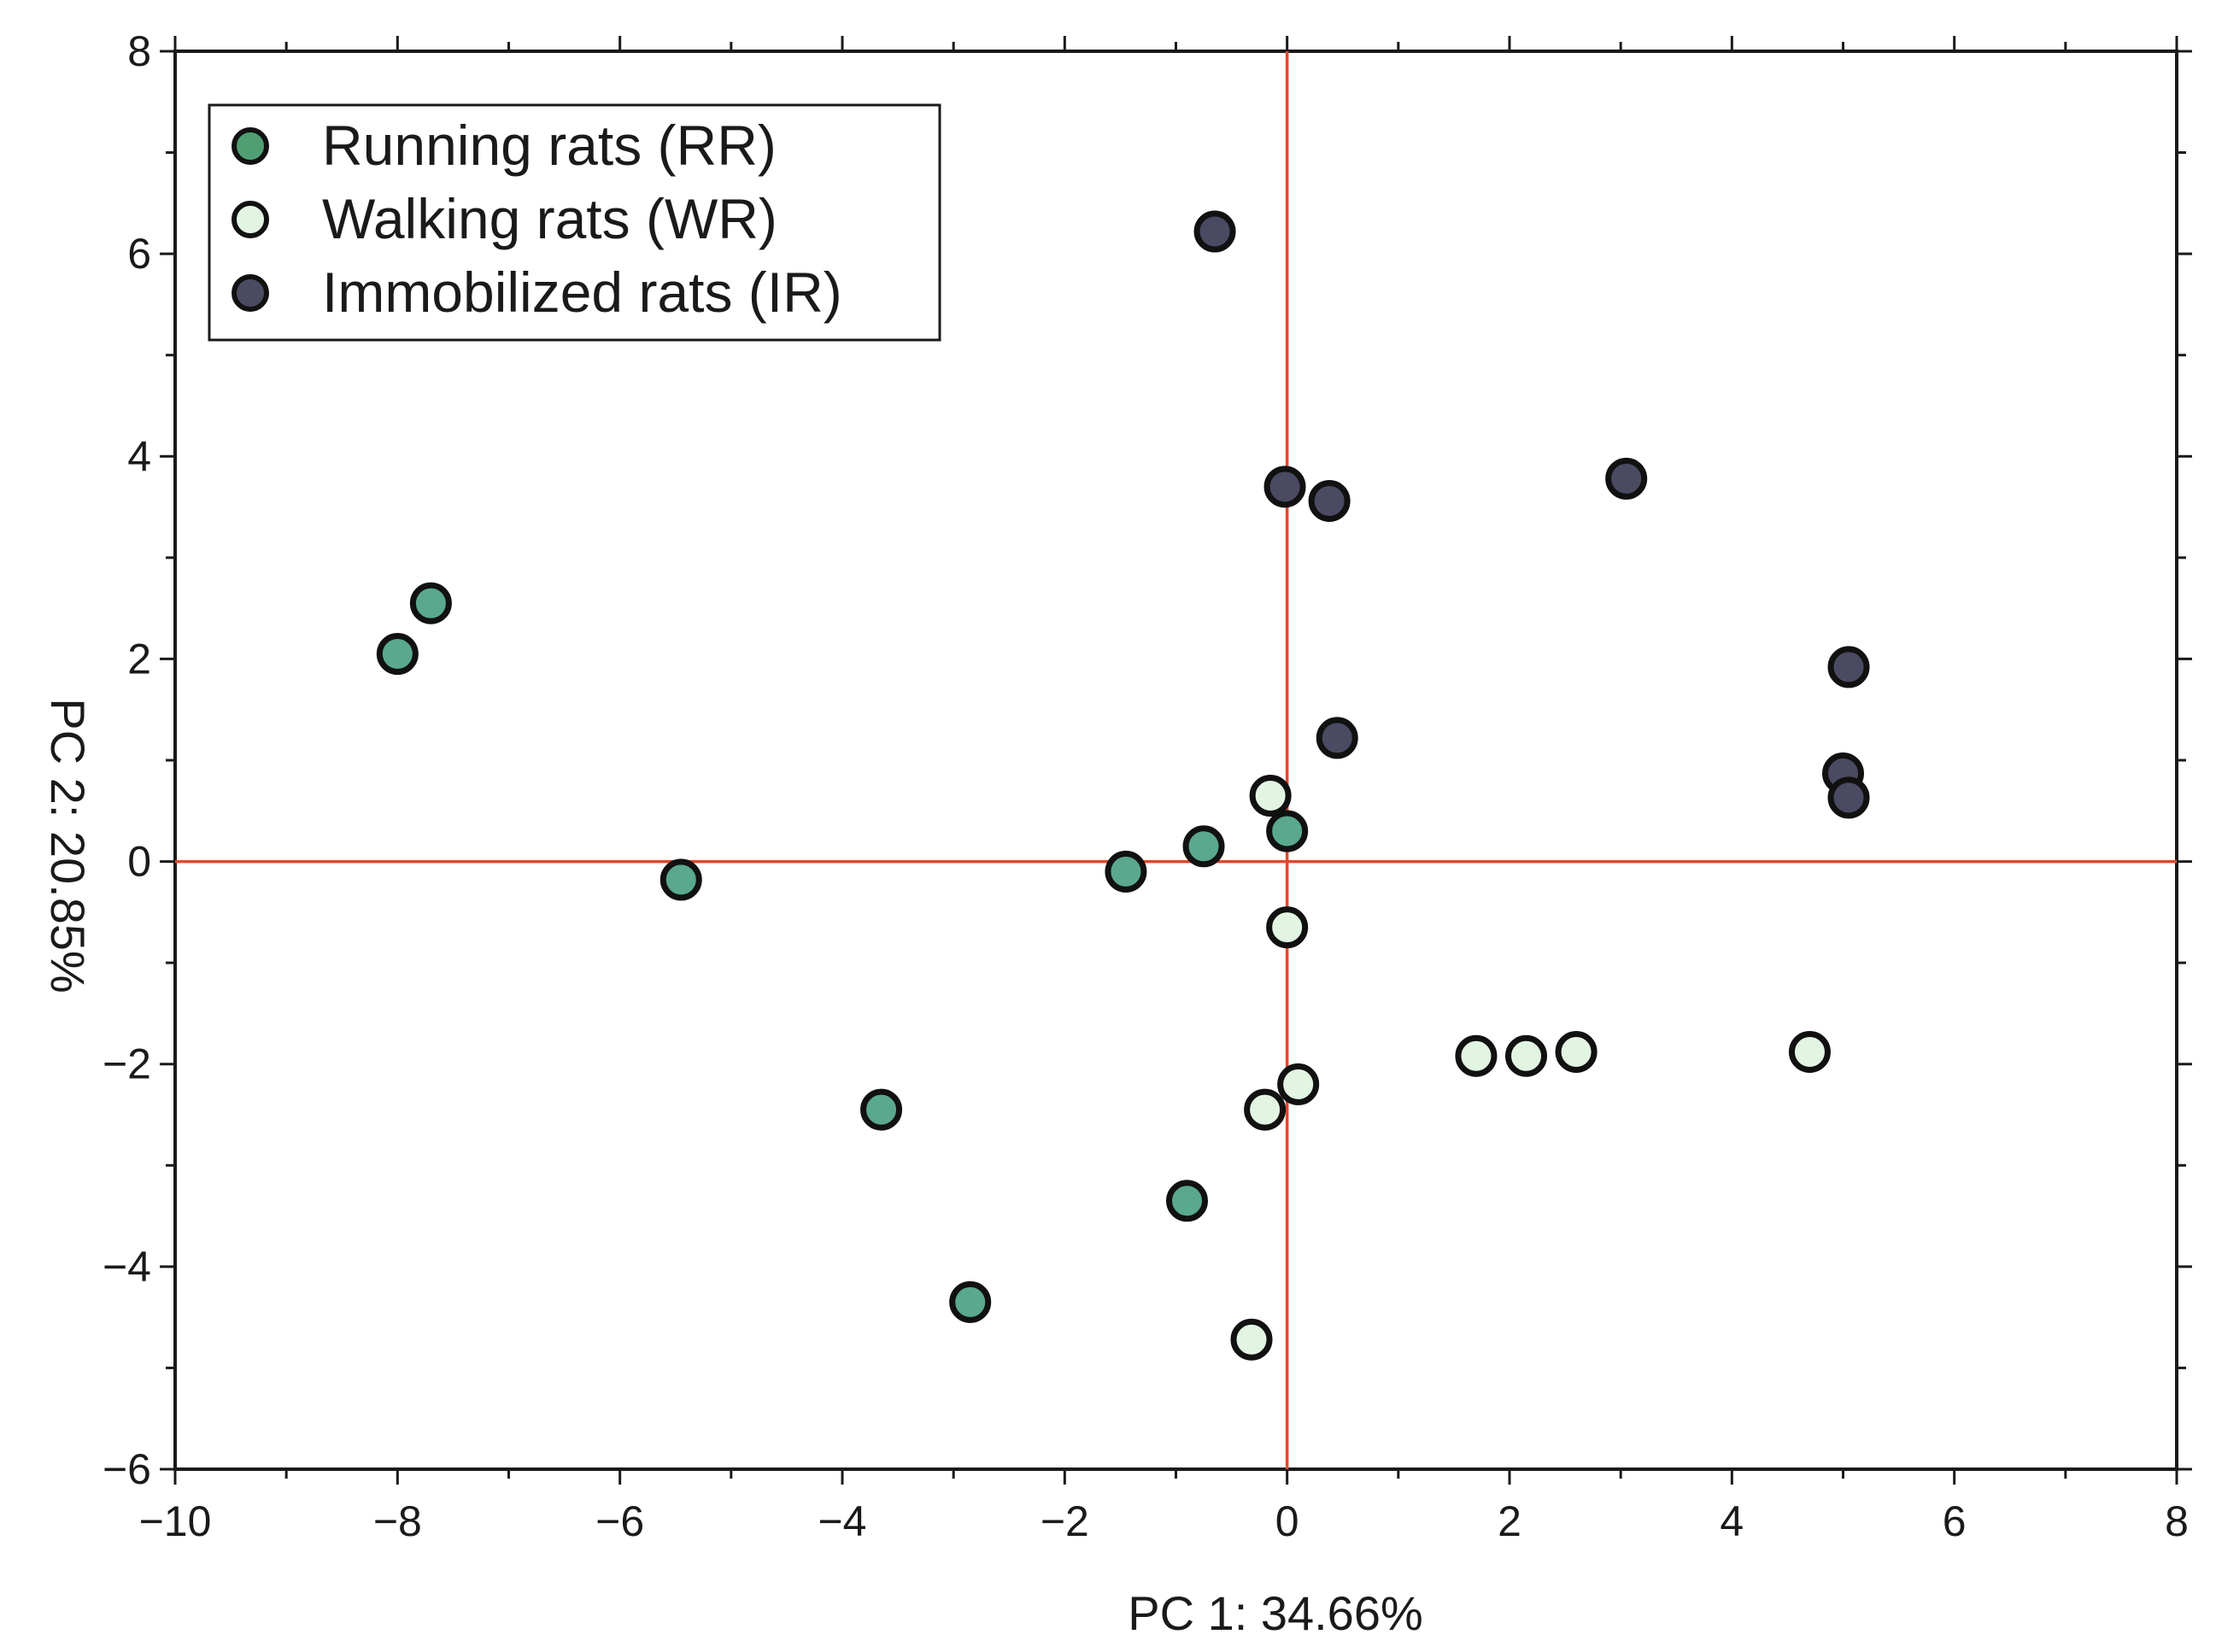  Describe the element at coordinates (139, 254) in the screenshot. I see `y-tick-label: 6` at that location.